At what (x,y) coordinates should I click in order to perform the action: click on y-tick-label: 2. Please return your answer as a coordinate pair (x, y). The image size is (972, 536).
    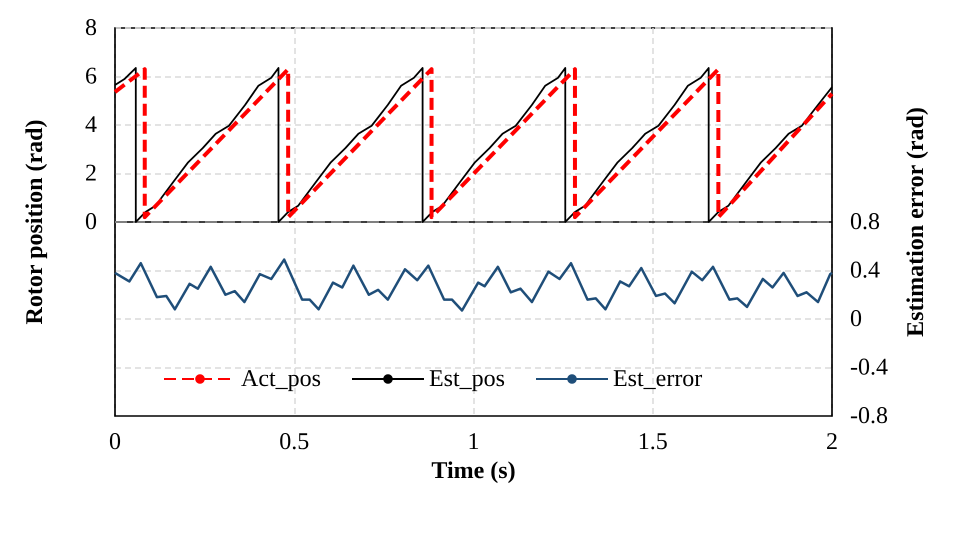
    Looking at the image, I should click on (91, 173).